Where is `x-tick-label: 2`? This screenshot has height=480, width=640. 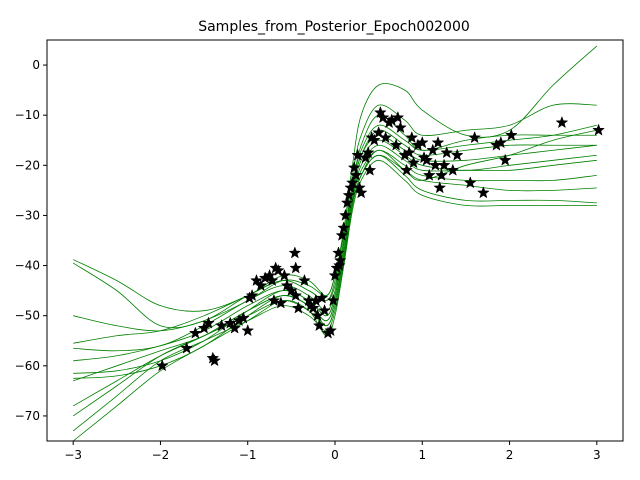 x-tick-label: 2 is located at coordinates (510, 455).